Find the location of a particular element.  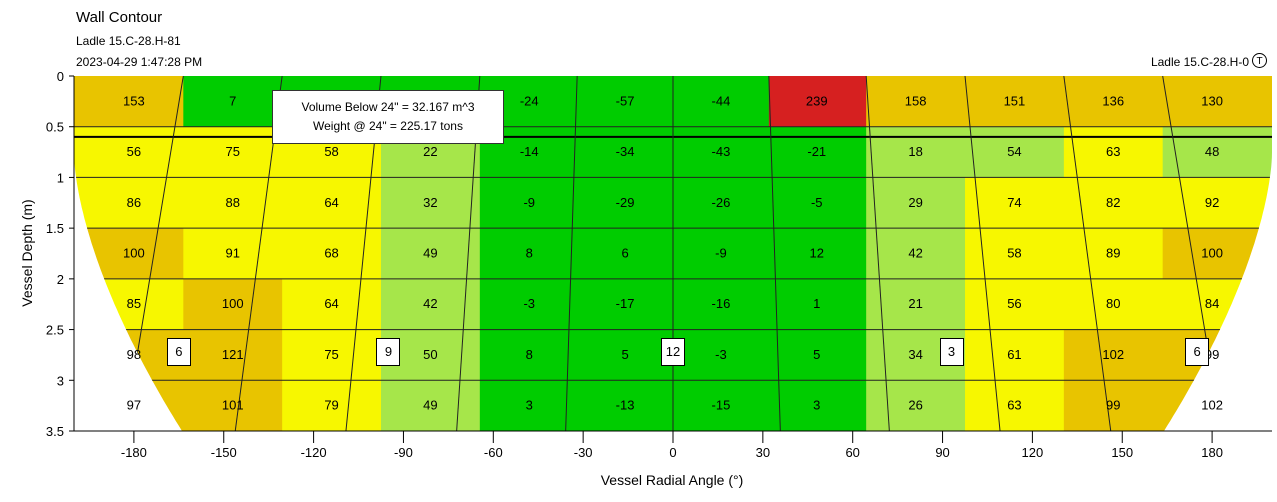

x-tick-label: 150 is located at coordinates (1122, 452).